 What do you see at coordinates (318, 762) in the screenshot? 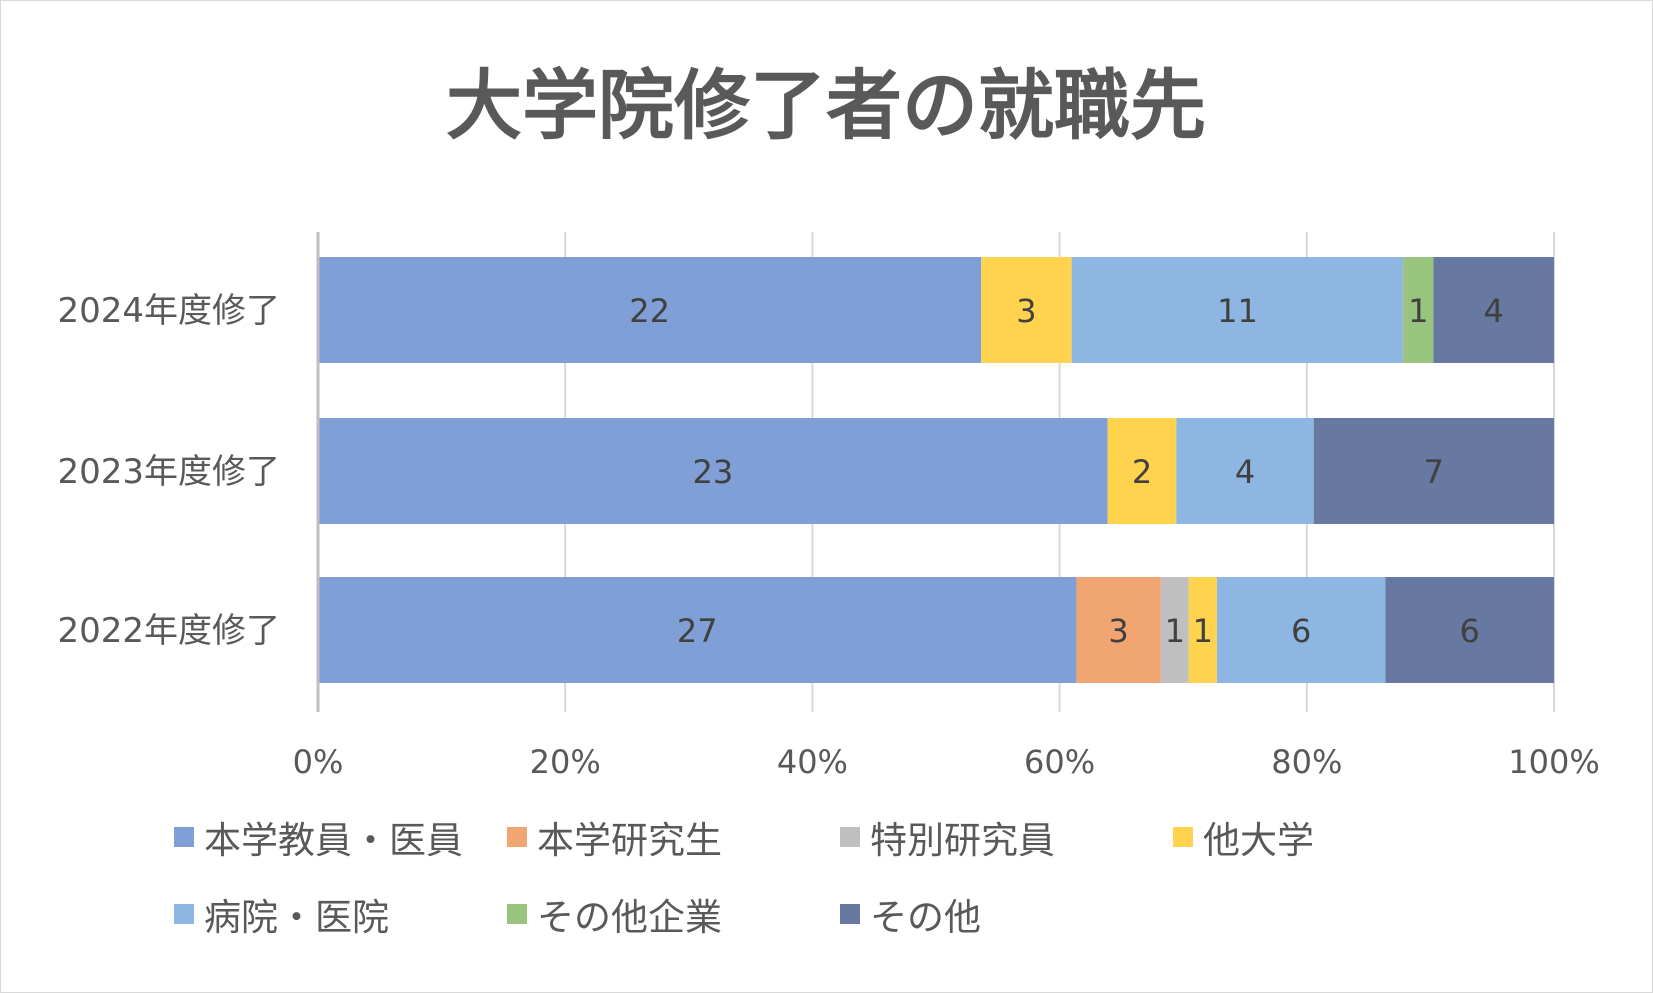
I see `x-tick-label: 0%` at bounding box center [318, 762].